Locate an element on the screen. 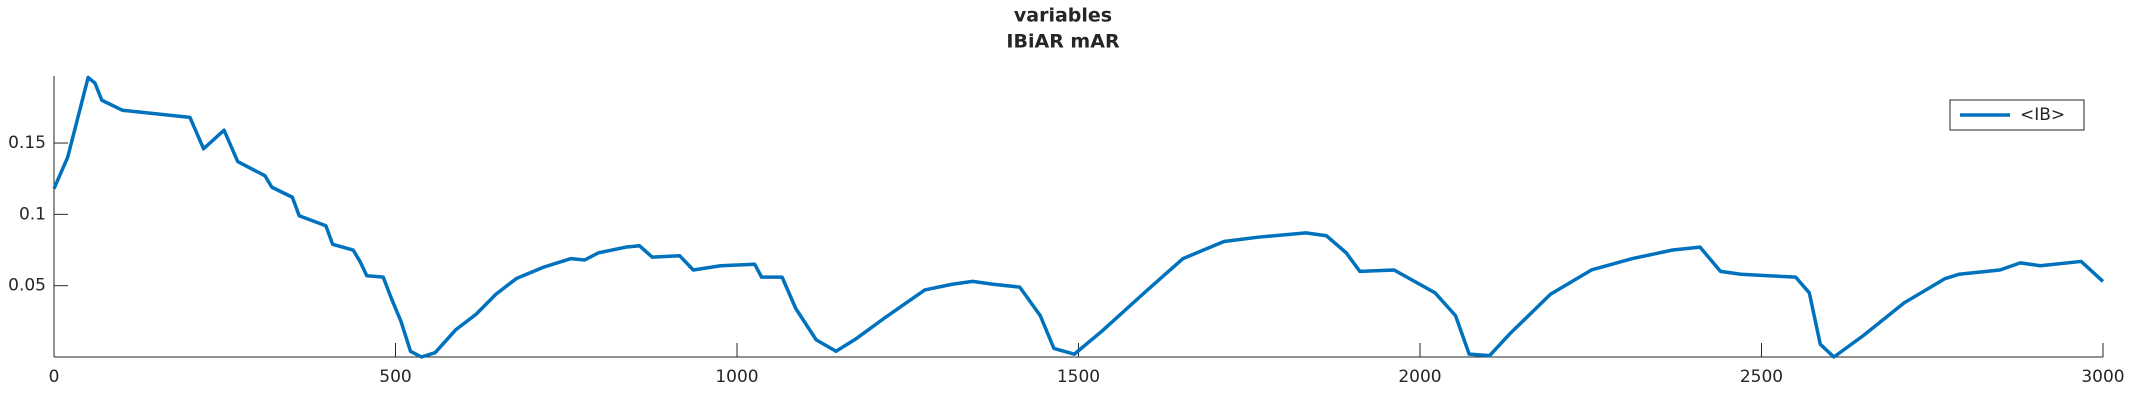  y-tick-label: 0.15 is located at coordinates (27, 143).